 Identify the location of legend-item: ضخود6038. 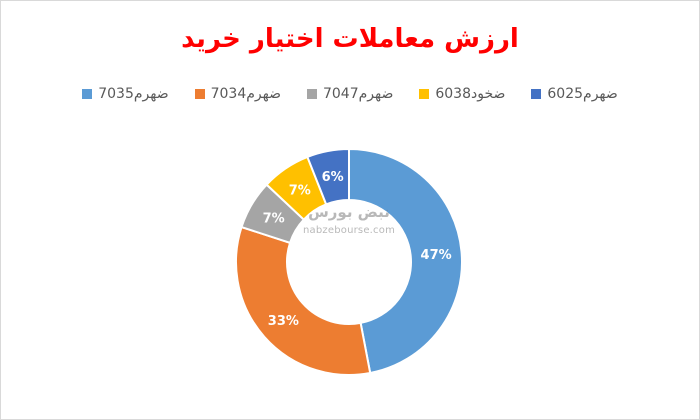
(462, 94).